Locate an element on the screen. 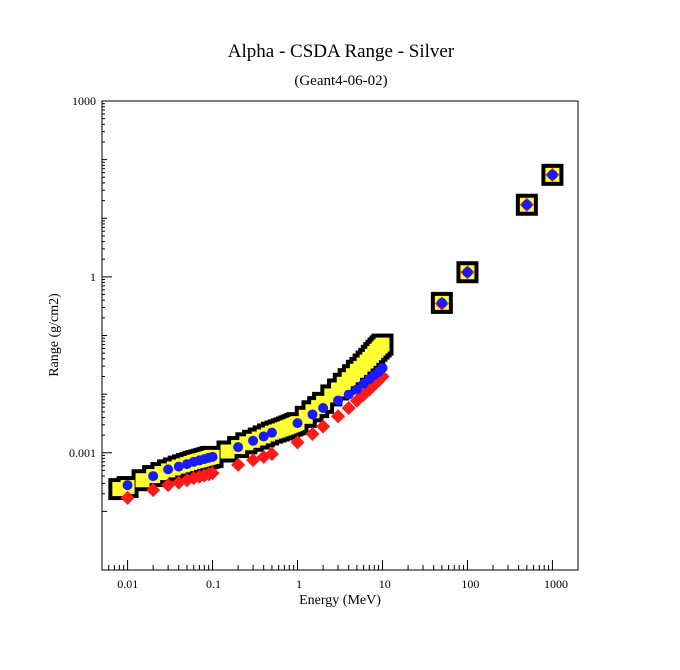  x-tick-label-0: 0.01 is located at coordinates (127, 584).